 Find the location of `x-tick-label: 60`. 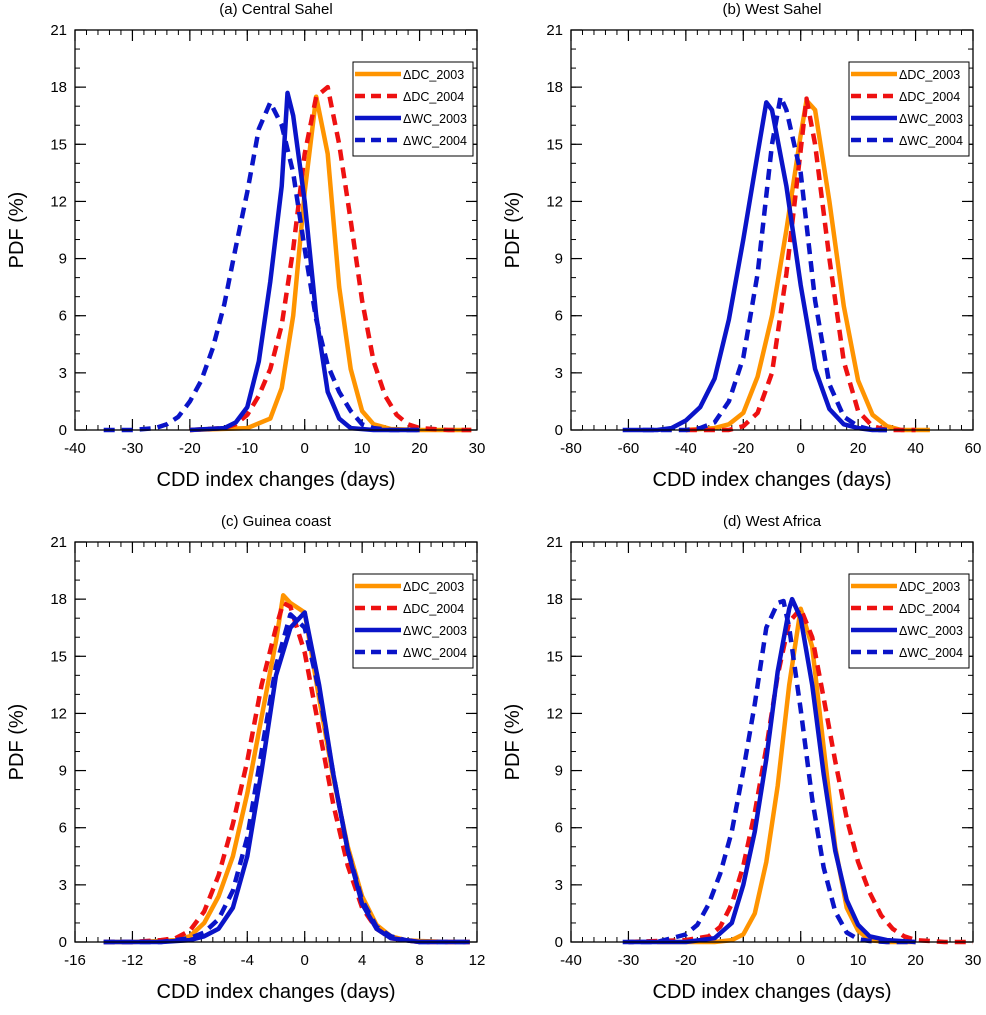

x-tick-label: 60 is located at coordinates (973, 448).